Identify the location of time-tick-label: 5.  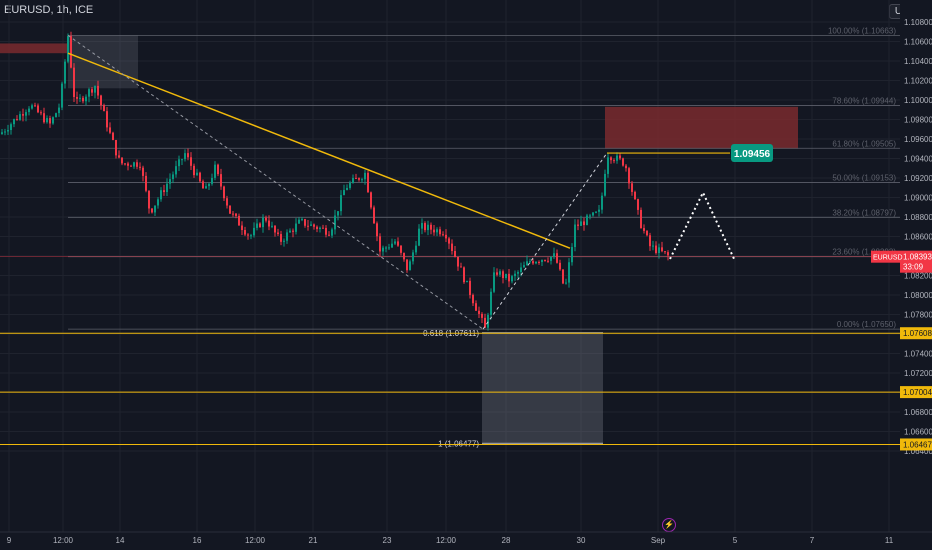
(735, 540).